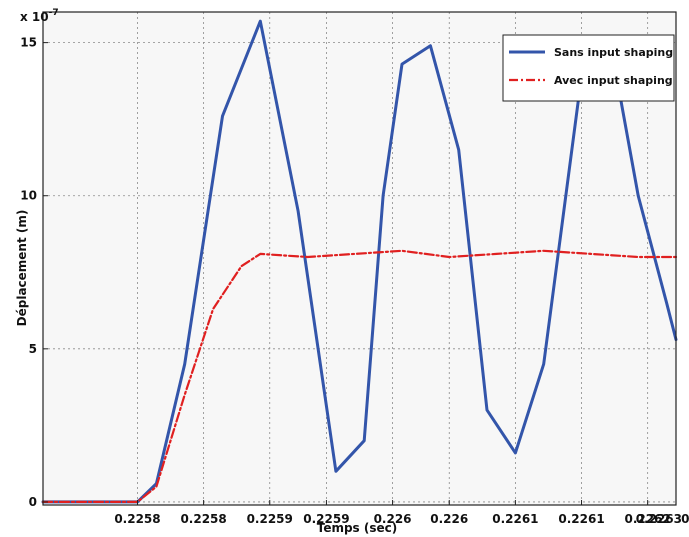  I want to click on legend: Sans input shaping Avec input shaping, so click(588, 68).